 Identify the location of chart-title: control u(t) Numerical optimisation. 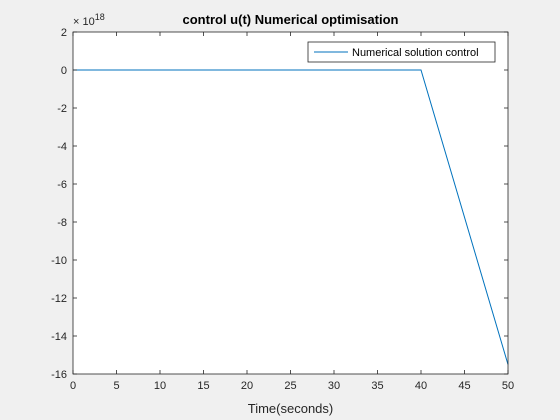
(291, 19).